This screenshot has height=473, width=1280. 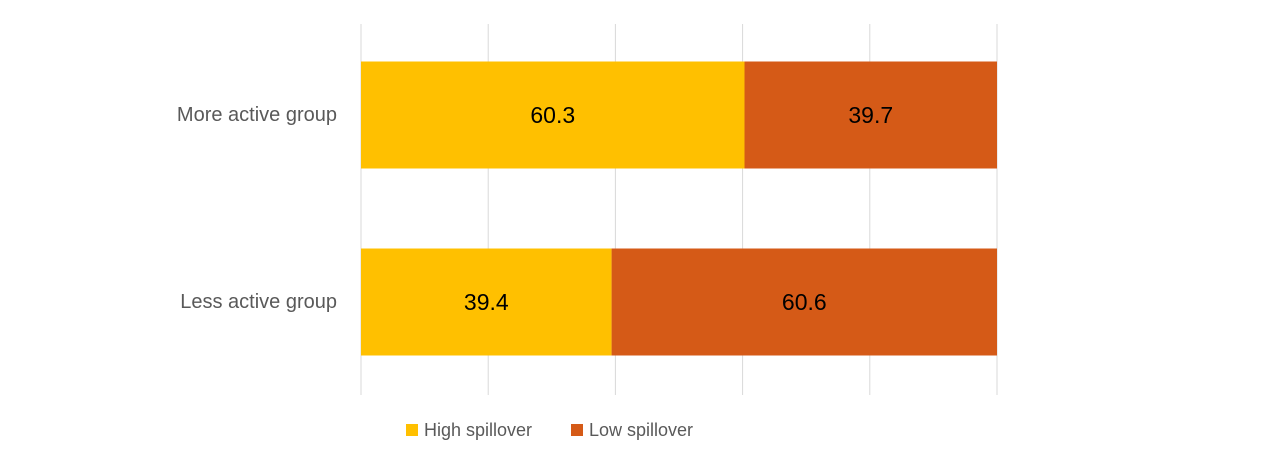 What do you see at coordinates (258, 302) in the screenshot?
I see `category-label: Less active group` at bounding box center [258, 302].